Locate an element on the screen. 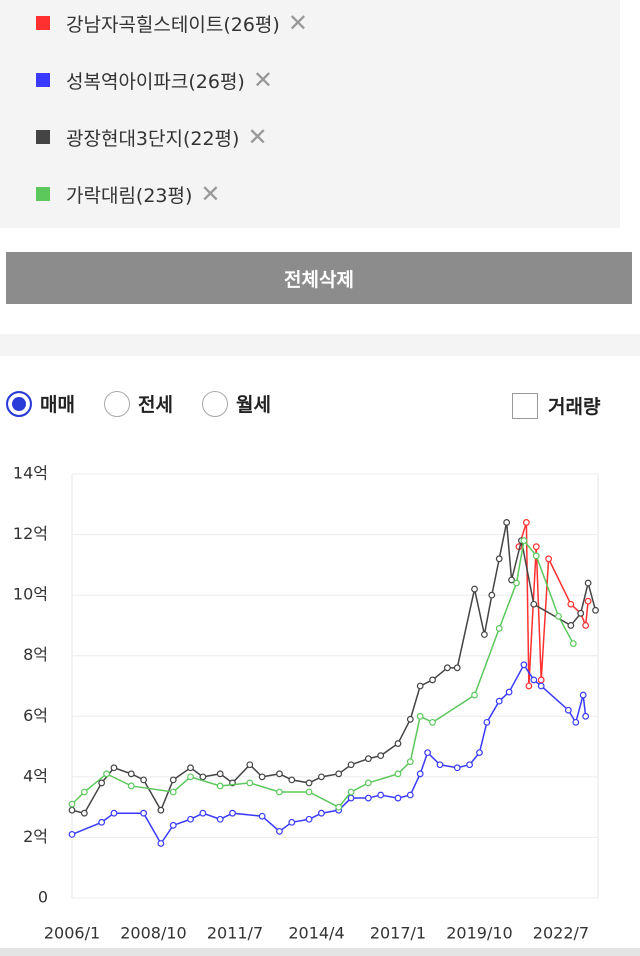 This screenshot has width=640, height=956. radio-label: 월세 is located at coordinates (253, 405).